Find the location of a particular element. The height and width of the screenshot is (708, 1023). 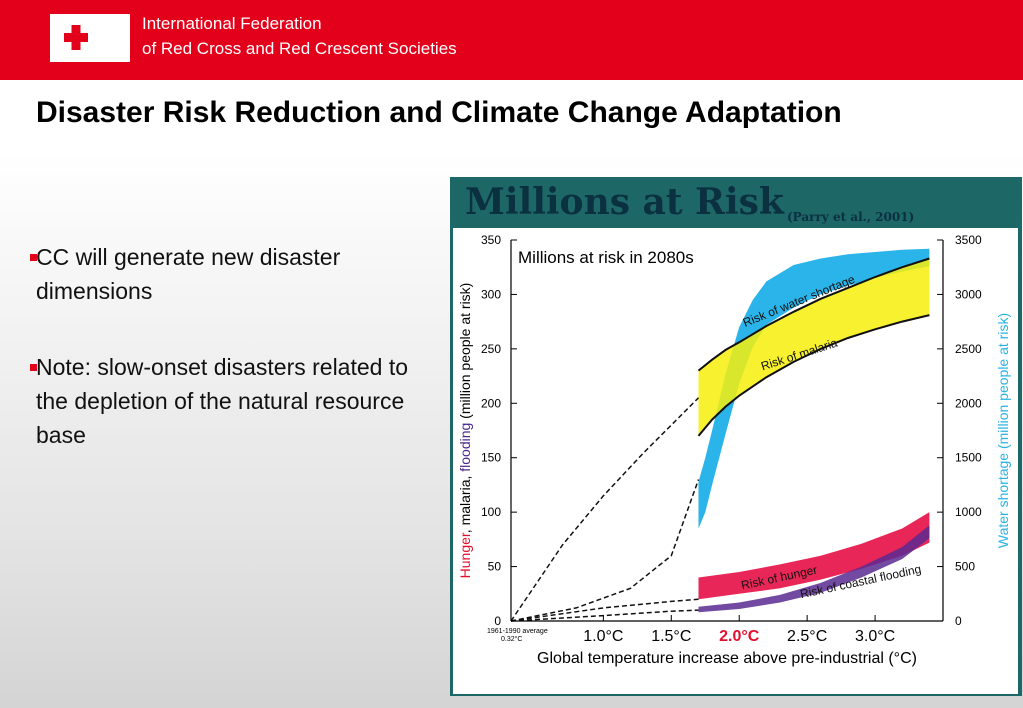

y-left-axis-label-part: Hunger is located at coordinates (465, 555).